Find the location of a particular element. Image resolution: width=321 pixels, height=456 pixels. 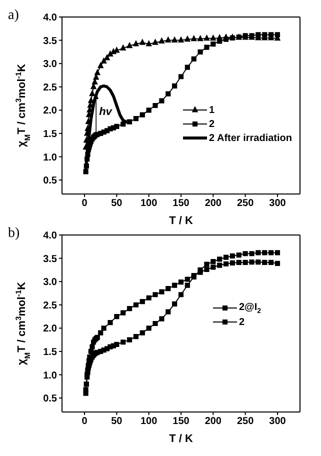

legend-label: 2@I$_{2}$ is located at coordinates (250, 308).